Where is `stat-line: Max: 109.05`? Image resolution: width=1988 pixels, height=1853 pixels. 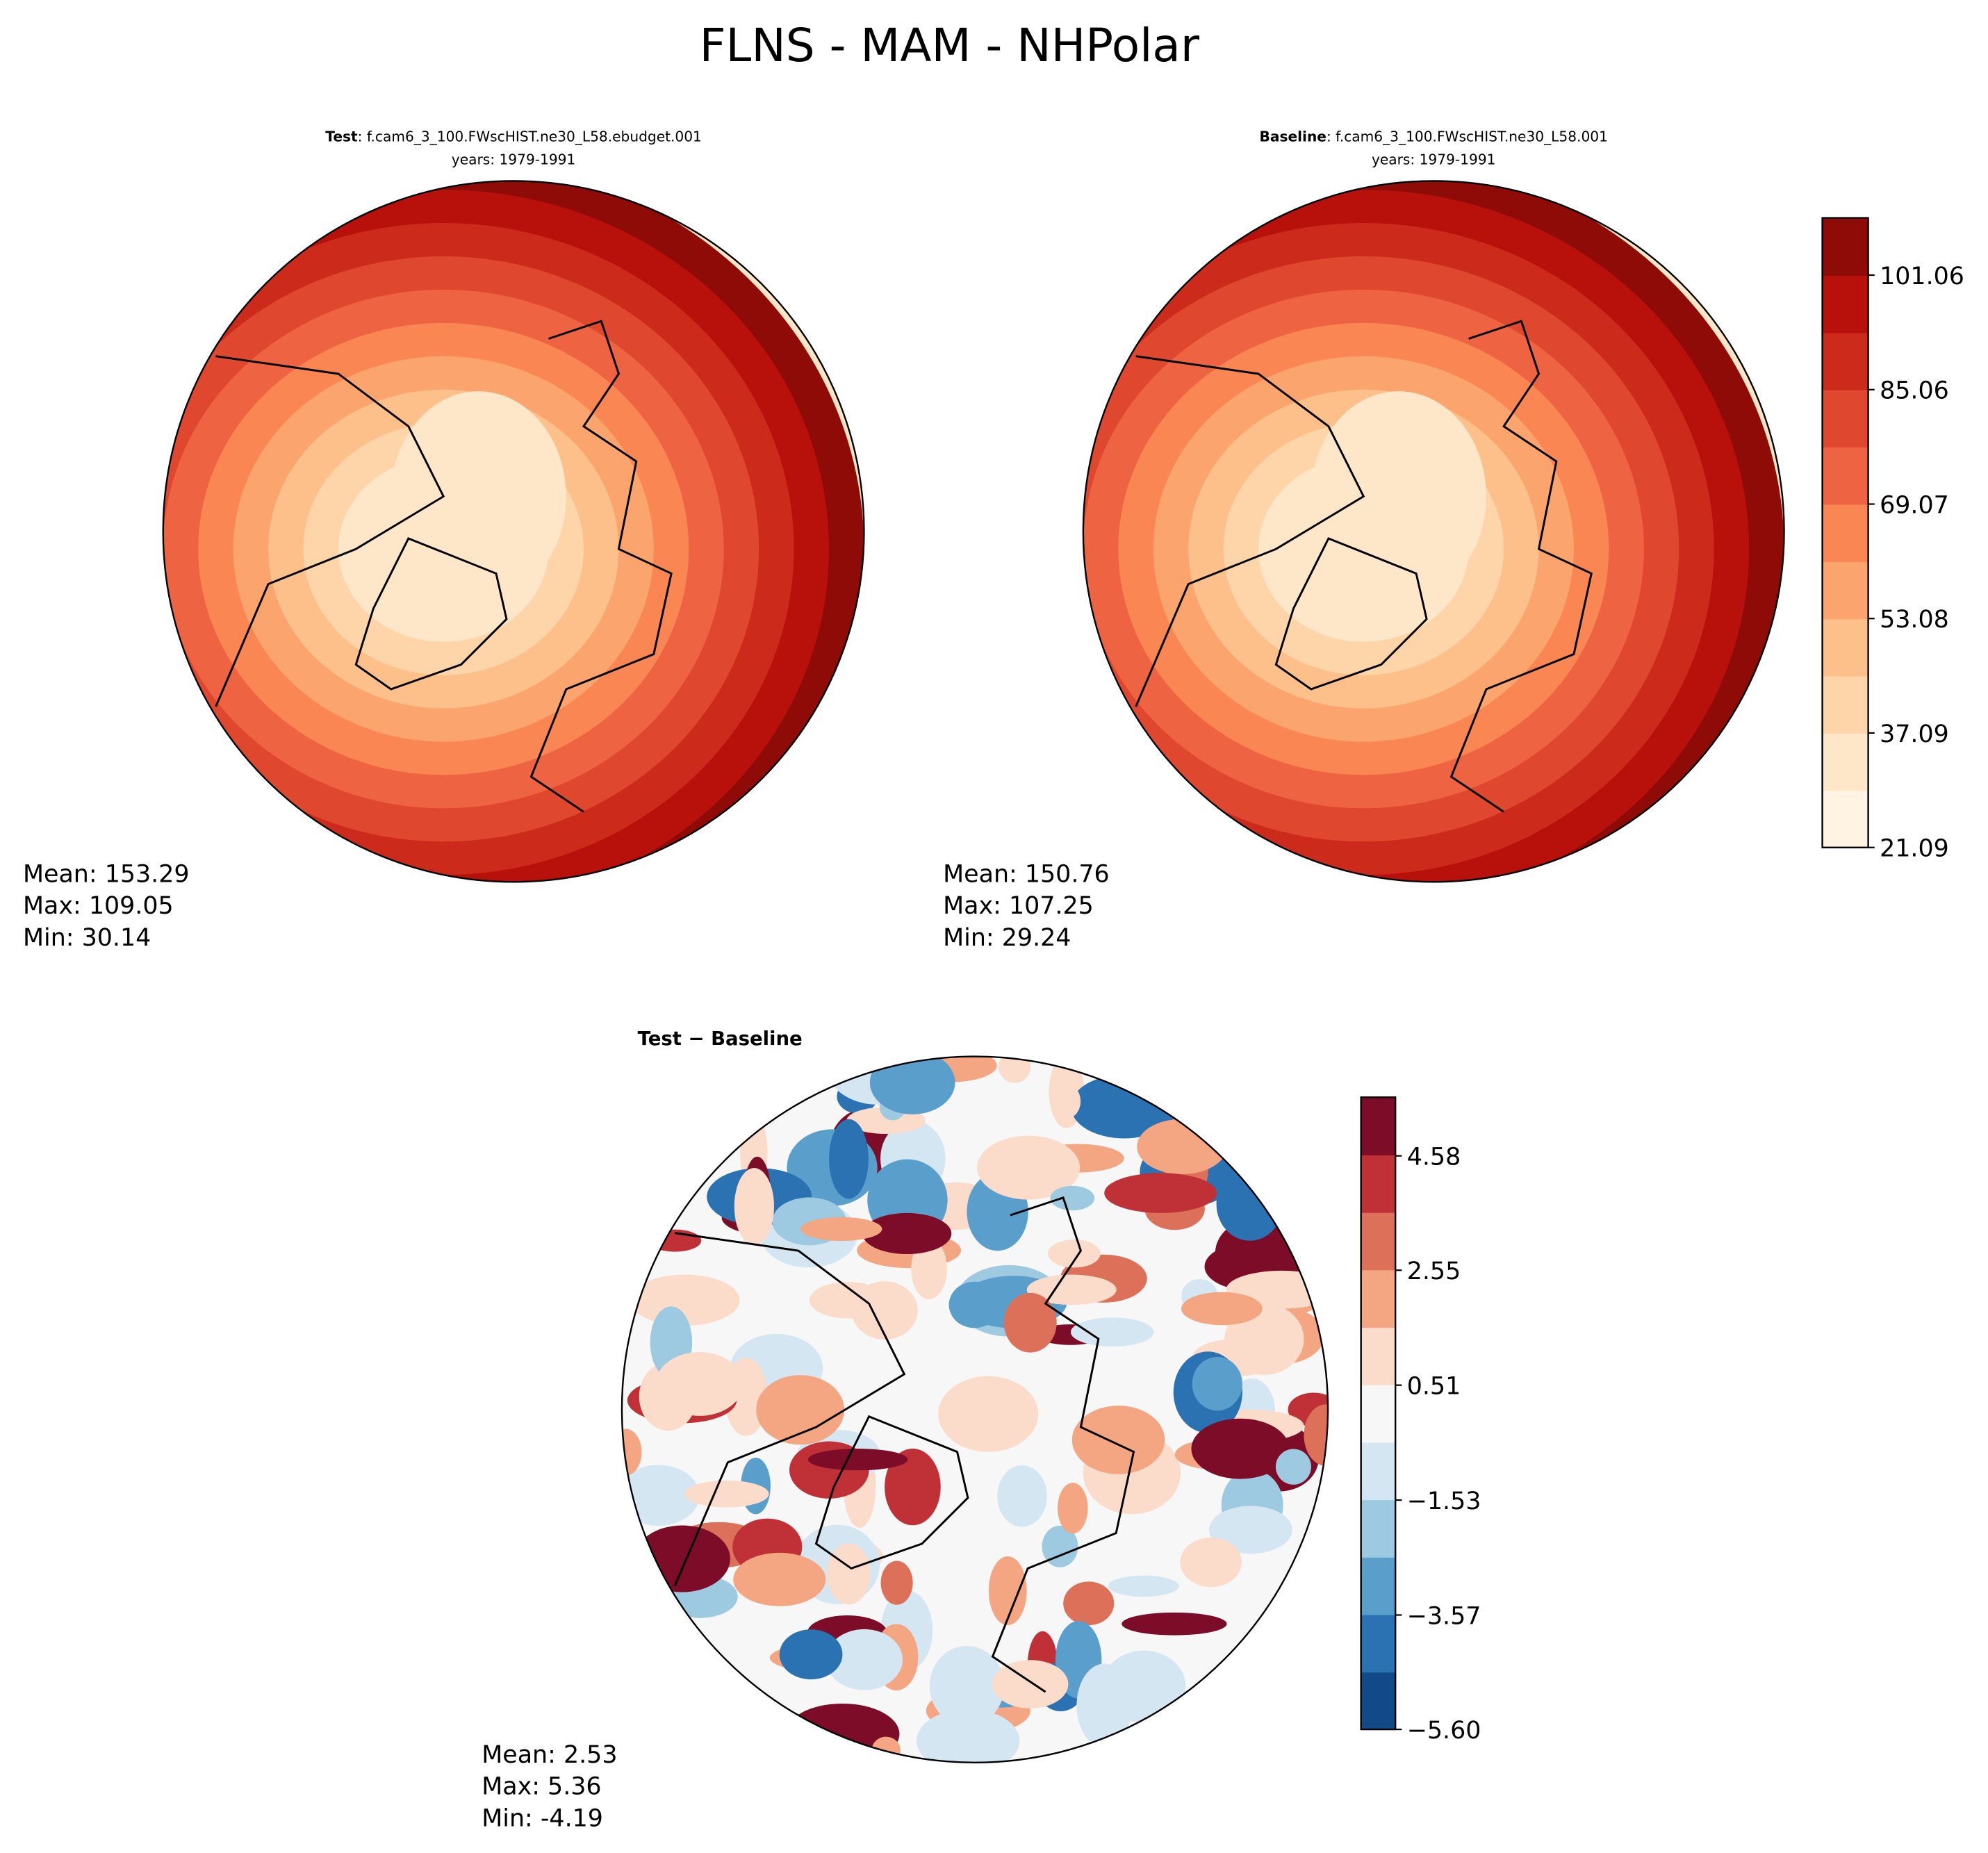 stat-line: Max: 109.05 is located at coordinates (98, 906).